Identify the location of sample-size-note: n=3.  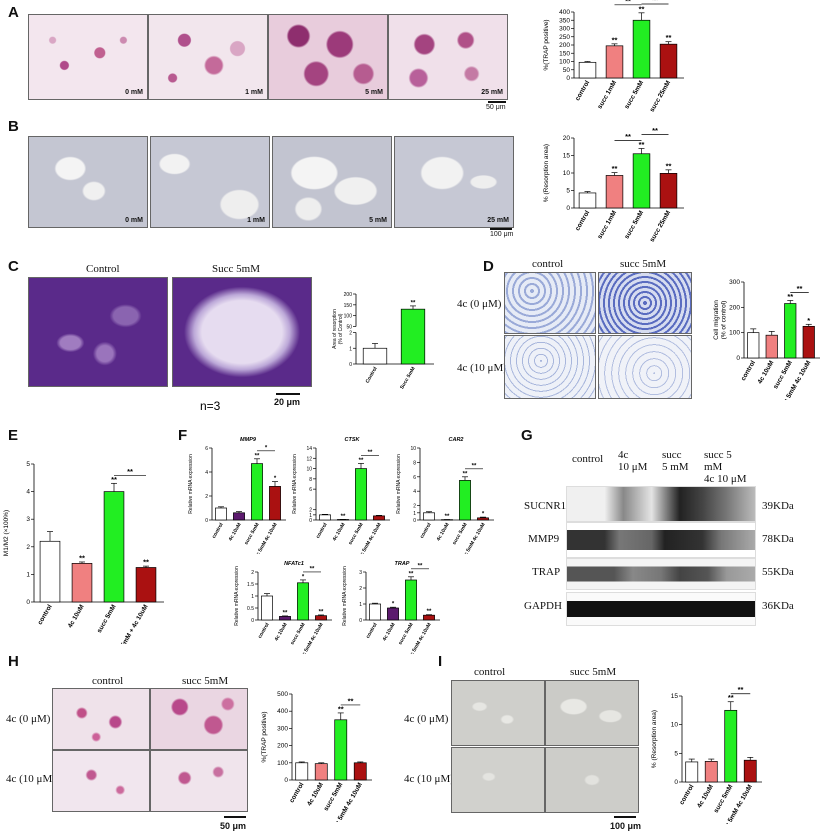
(210, 406).